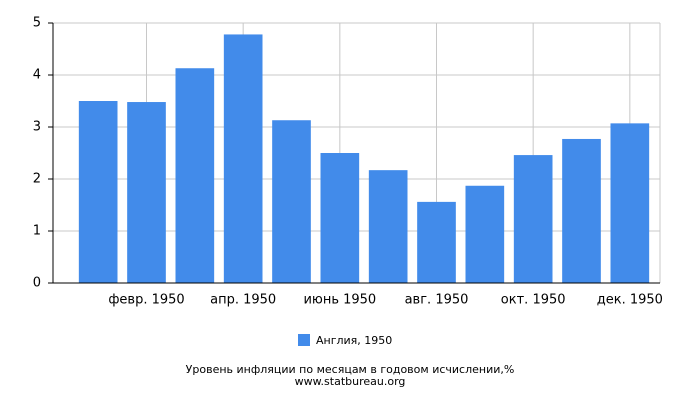 This screenshot has height=404, width=700. I want to click on y-tick-label: 4, so click(37, 75).